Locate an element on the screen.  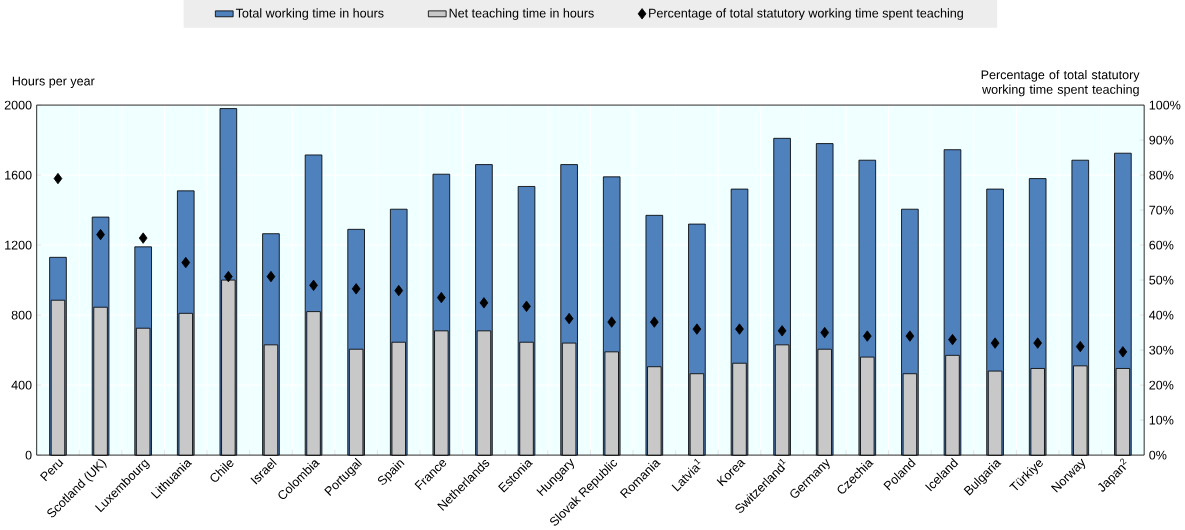
y-tick-label: 800 is located at coordinates (21, 315).